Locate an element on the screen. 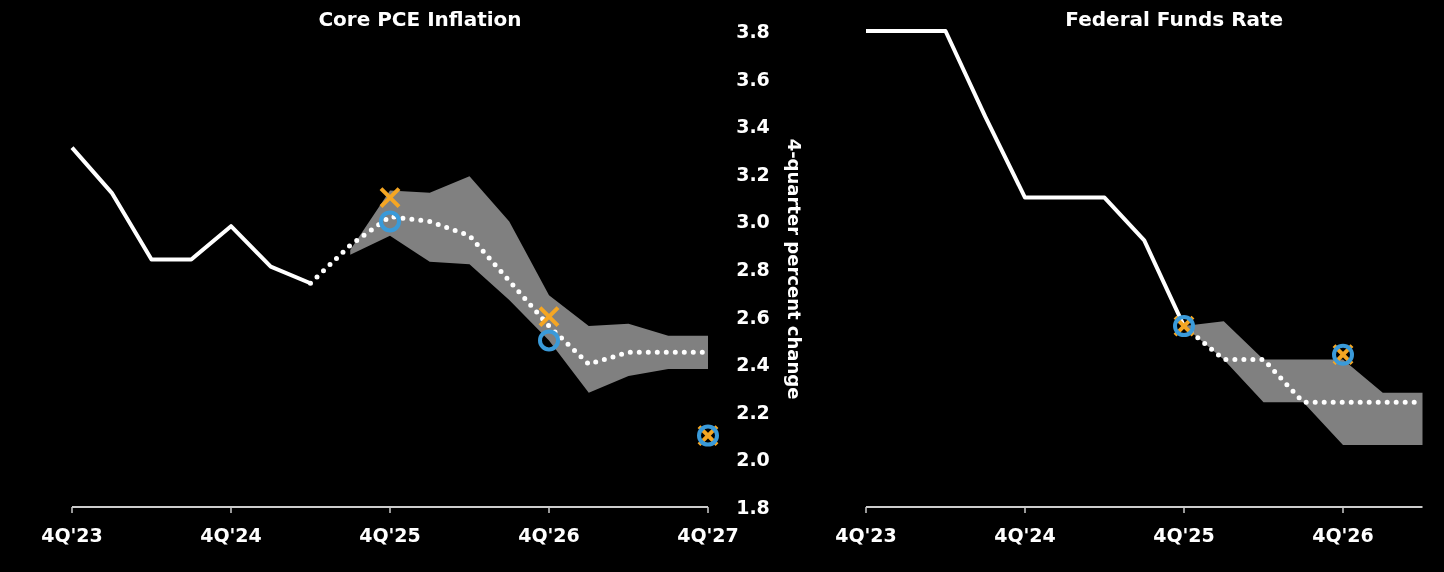  y-tick-label: 2.0 is located at coordinates (753, 459).